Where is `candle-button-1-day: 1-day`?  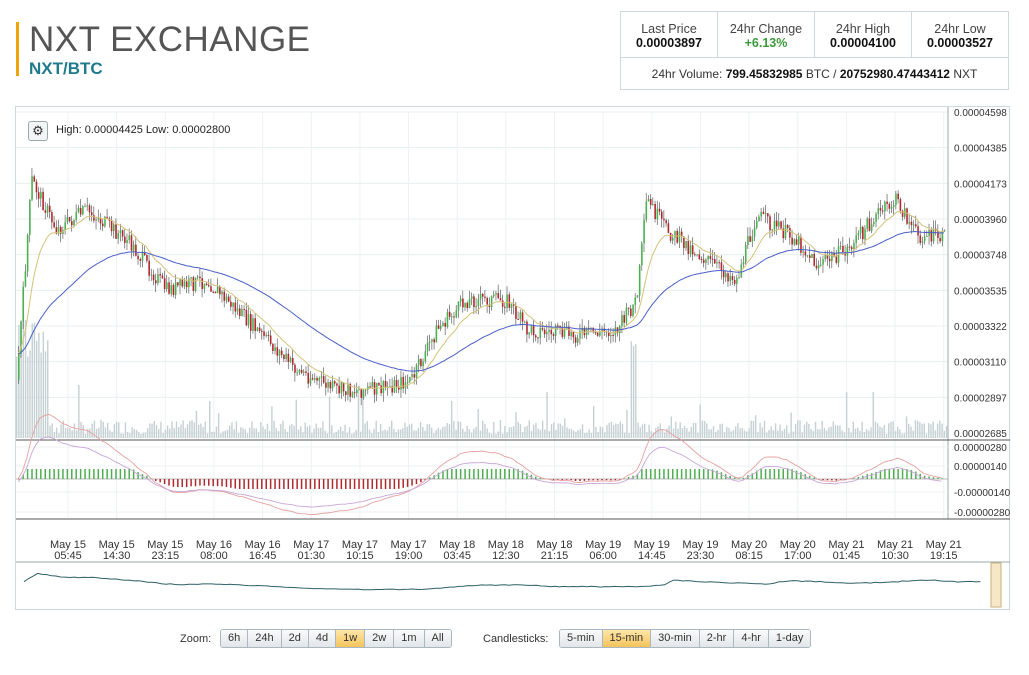
candle-button-1-day: 1-day is located at coordinates (789, 638).